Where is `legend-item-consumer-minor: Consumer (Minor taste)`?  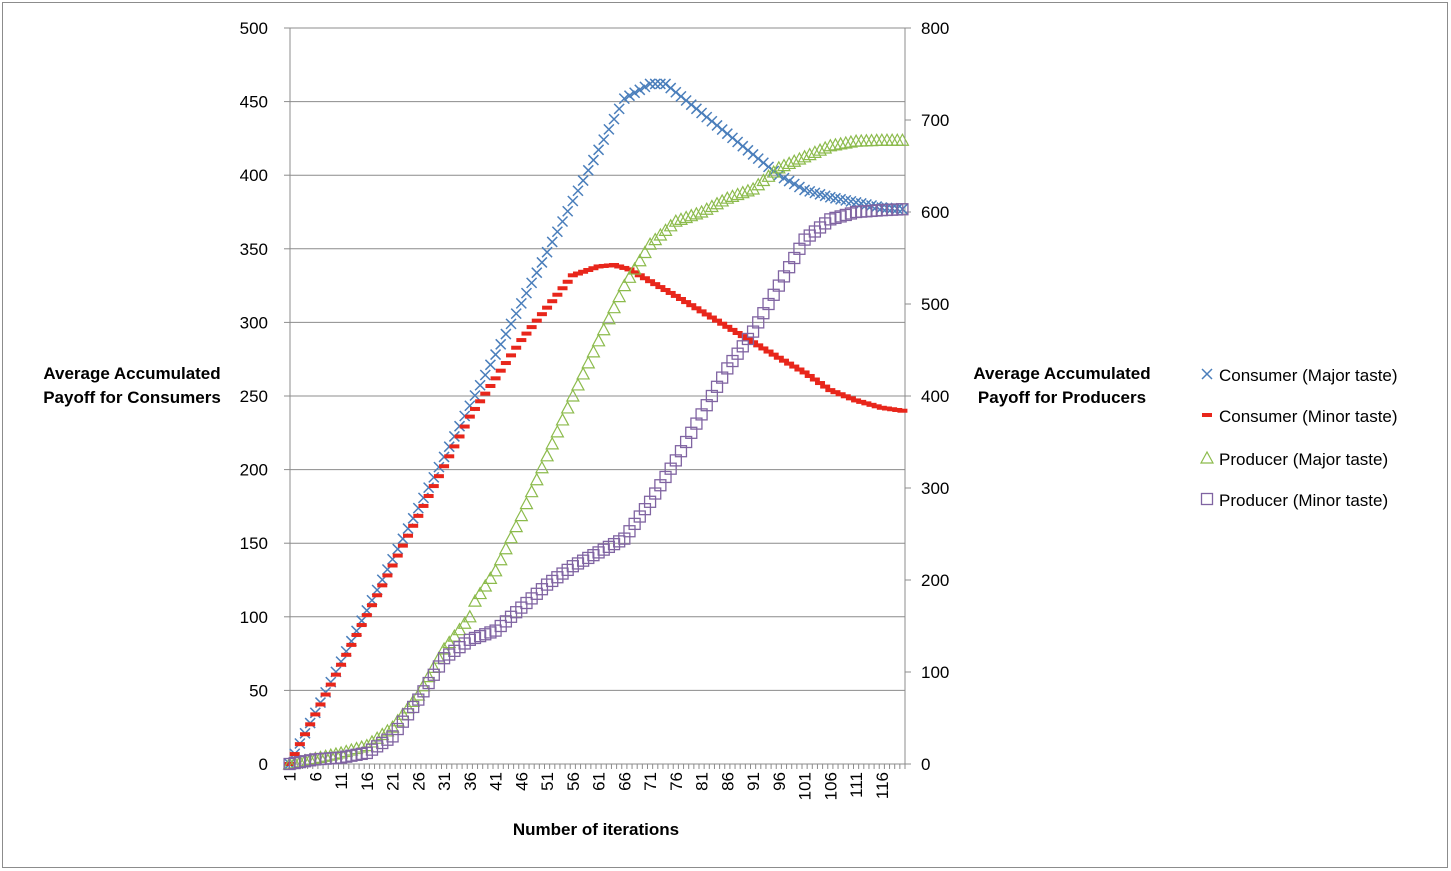
legend-item-consumer-minor: Consumer (Minor taste) is located at coordinates (1300, 416).